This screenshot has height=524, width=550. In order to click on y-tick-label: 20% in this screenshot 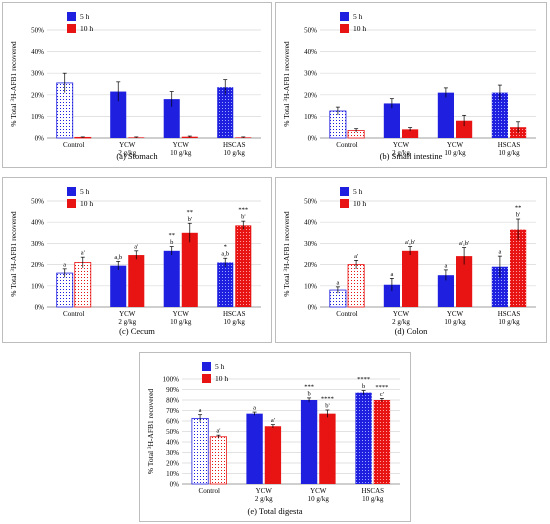, I will do `click(37, 95)`.